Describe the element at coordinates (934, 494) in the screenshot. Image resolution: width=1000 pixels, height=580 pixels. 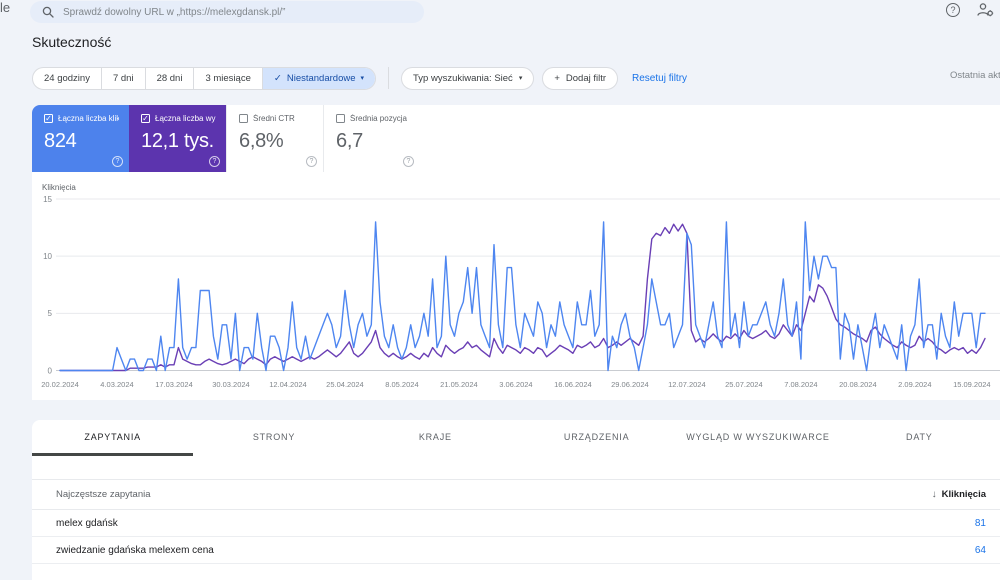
I see `sort-descending-icon: ↓` at that location.